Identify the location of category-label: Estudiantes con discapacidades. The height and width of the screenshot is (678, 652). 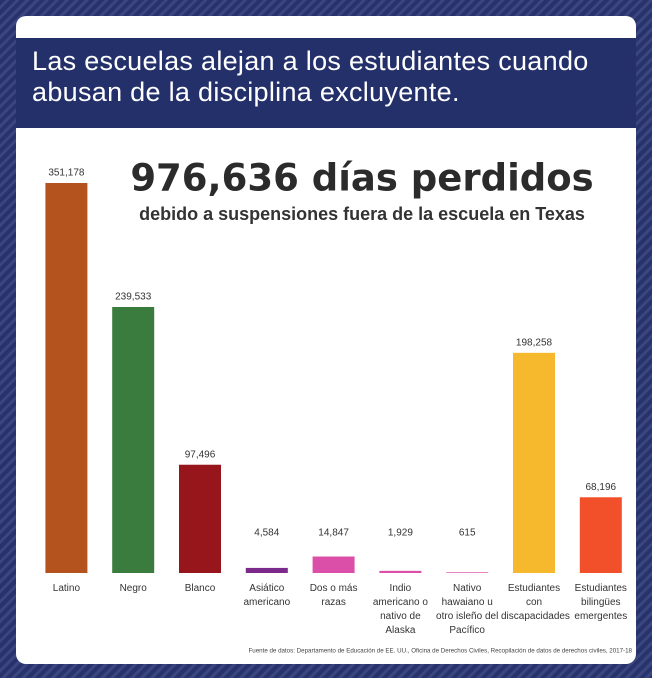
(535, 602).